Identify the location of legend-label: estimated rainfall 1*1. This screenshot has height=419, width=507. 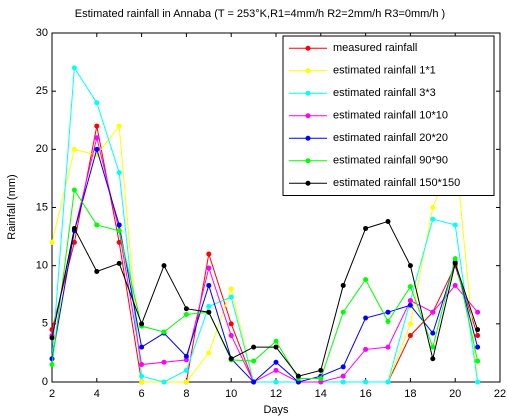
(384, 71).